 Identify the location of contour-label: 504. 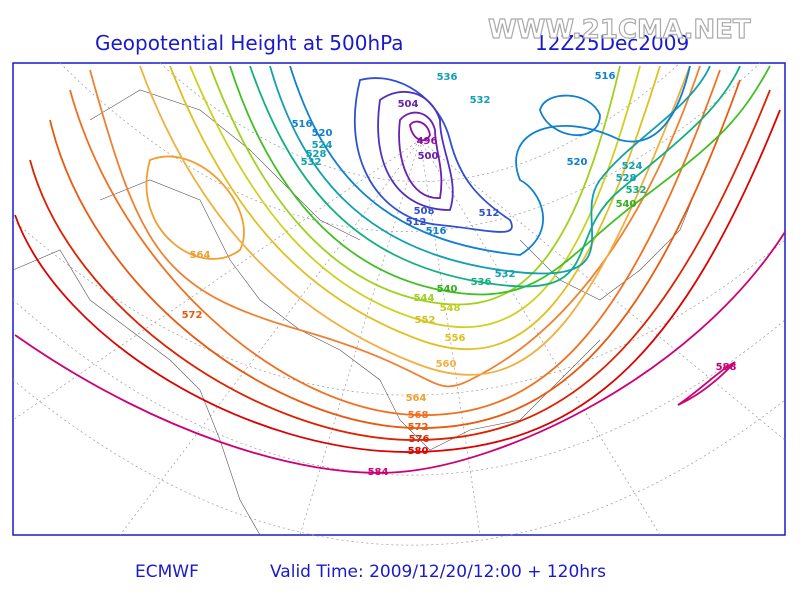
(408, 104).